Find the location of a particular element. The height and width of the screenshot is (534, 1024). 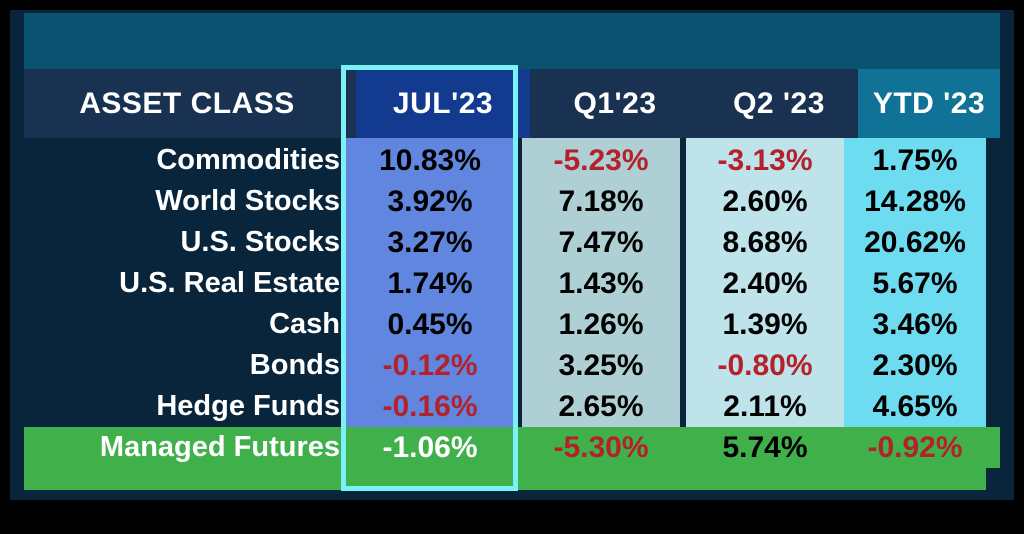

column-header-asset-class: ASSET CLASS is located at coordinates (187, 103).